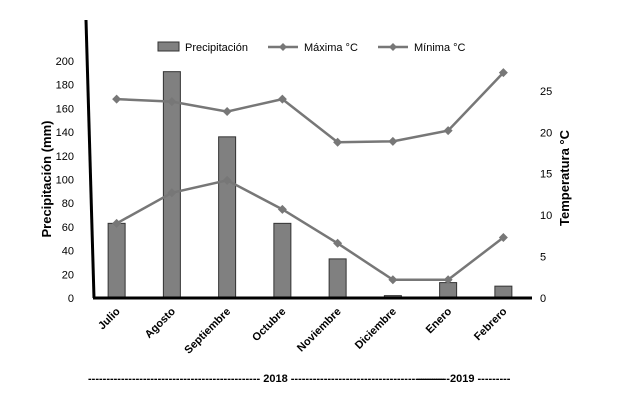  What do you see at coordinates (65, 86) in the screenshot?
I see `y-tick-label: 180` at bounding box center [65, 86].